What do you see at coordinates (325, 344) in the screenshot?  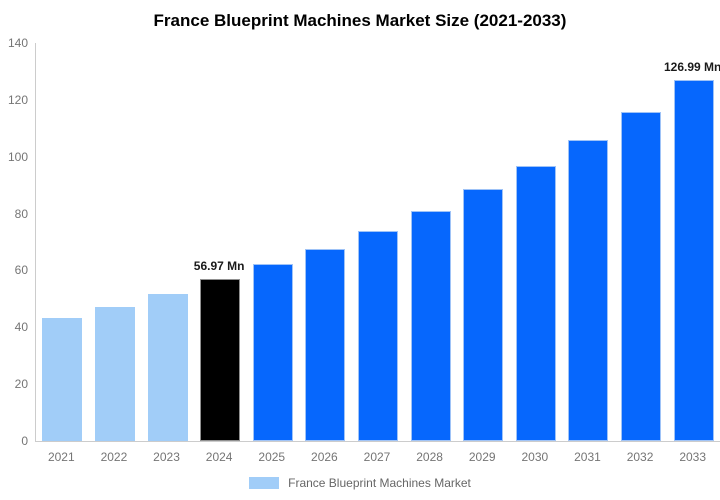 I see `bar-2026` at bounding box center [325, 344].